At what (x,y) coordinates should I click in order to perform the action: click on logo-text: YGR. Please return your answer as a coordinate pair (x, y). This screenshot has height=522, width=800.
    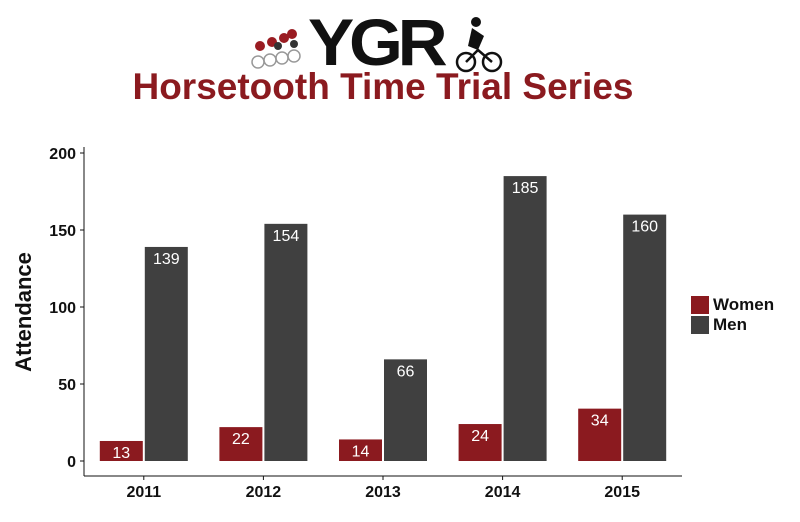
    Looking at the image, I should click on (378, 42).